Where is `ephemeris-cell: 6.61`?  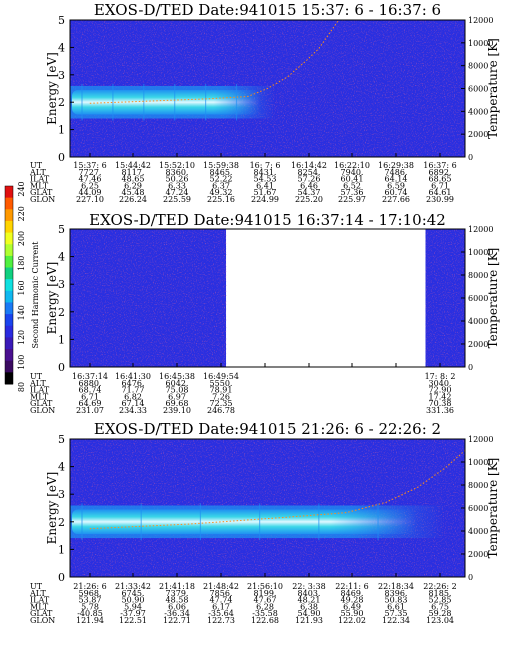
ephemeris-cell: 6.61 is located at coordinates (396, 606).